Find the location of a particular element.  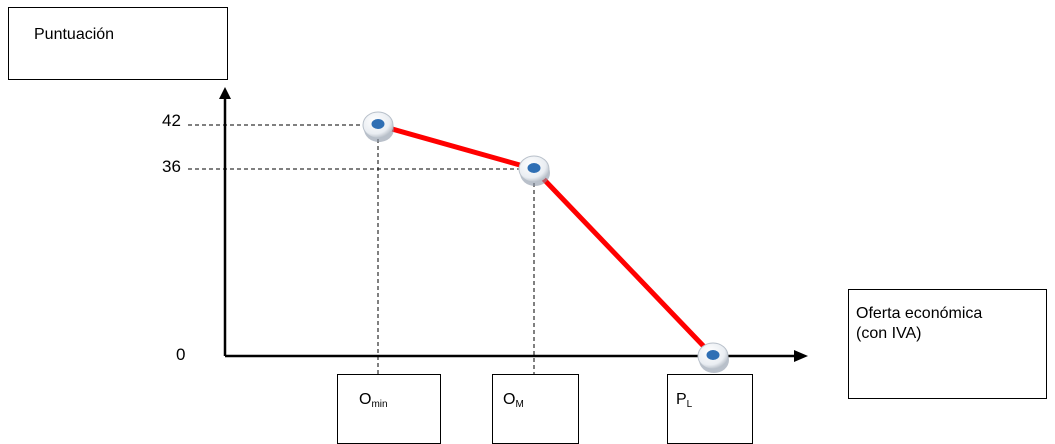

marker-om-dot is located at coordinates (534, 168).